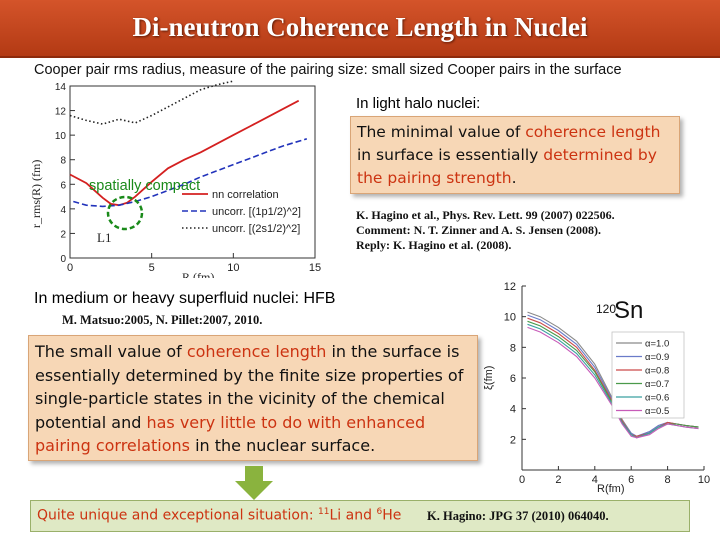 This screenshot has width=720, height=540. Describe the element at coordinates (657, 357) in the screenshot. I see `chart2-legend-label: α=0.9` at that location.